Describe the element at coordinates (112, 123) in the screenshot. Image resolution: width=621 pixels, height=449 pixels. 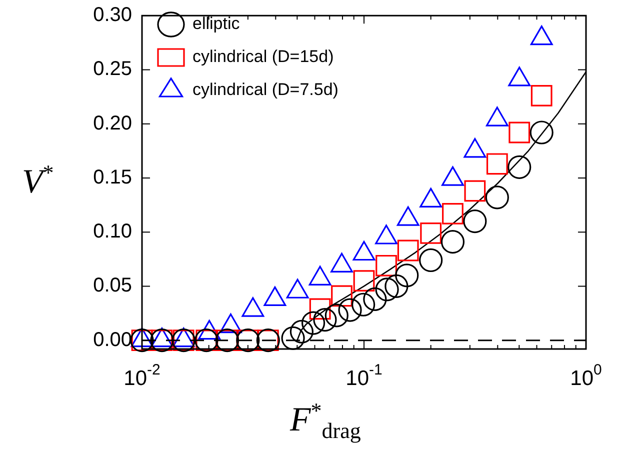
I see `y-tick-label: 0.20` at that location.